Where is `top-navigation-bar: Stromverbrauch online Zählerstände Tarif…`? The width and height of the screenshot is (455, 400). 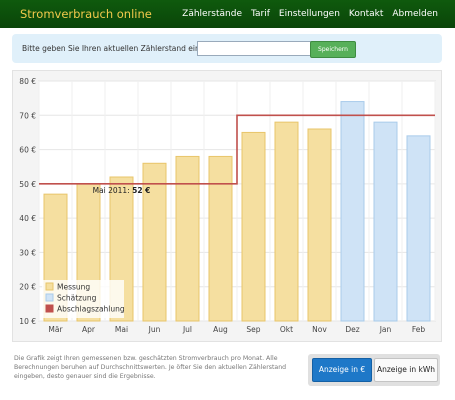
top-navigation-bar: Stromverbrauch online Zählerstände Tarif… is located at coordinates (227, 14).